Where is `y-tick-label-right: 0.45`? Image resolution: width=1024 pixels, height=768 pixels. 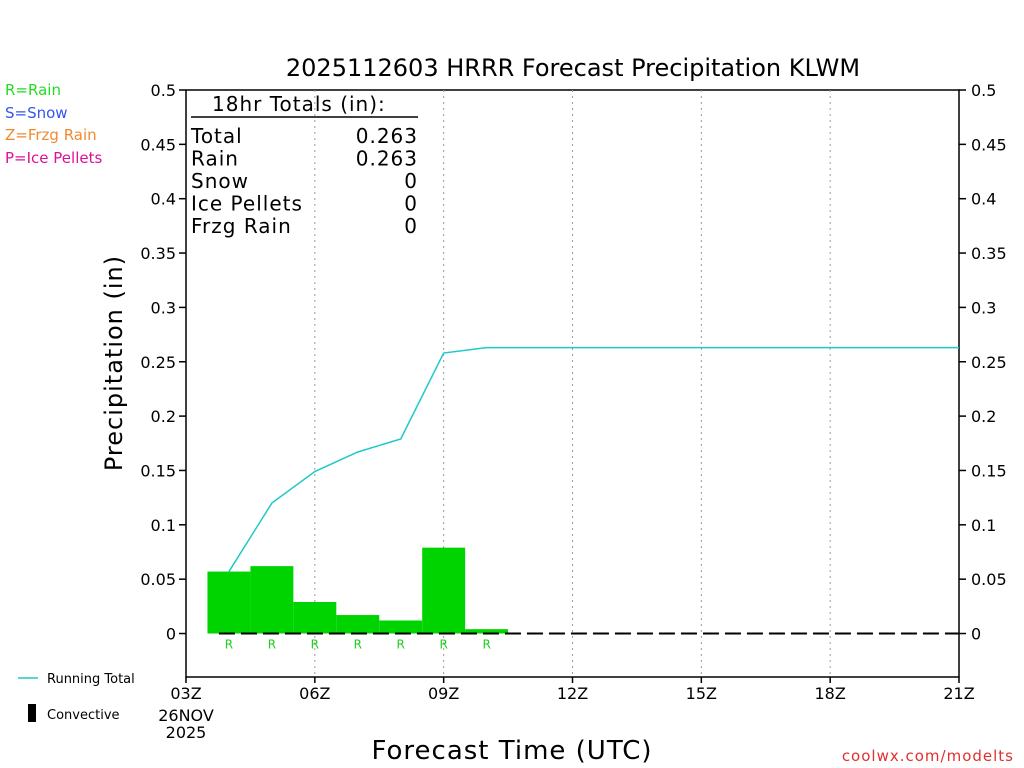 y-tick-label-right: 0.45 is located at coordinates (989, 144).